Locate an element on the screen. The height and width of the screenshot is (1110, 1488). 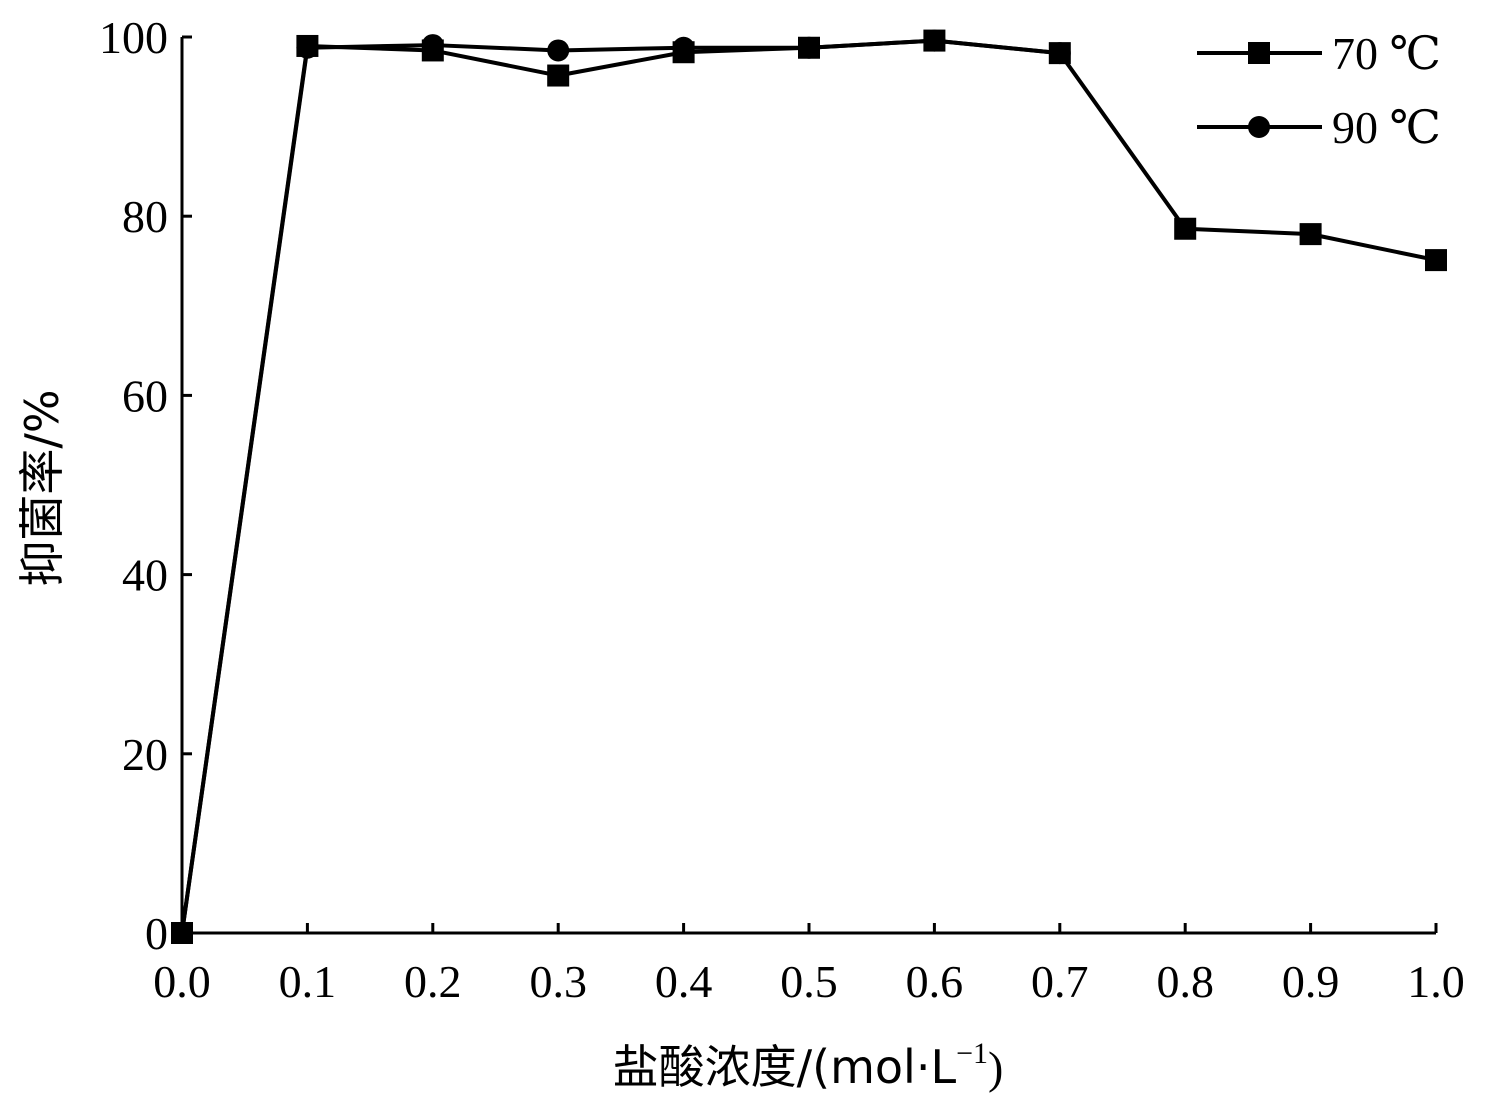
x-tick-label: 0.0 is located at coordinates (182, 981).